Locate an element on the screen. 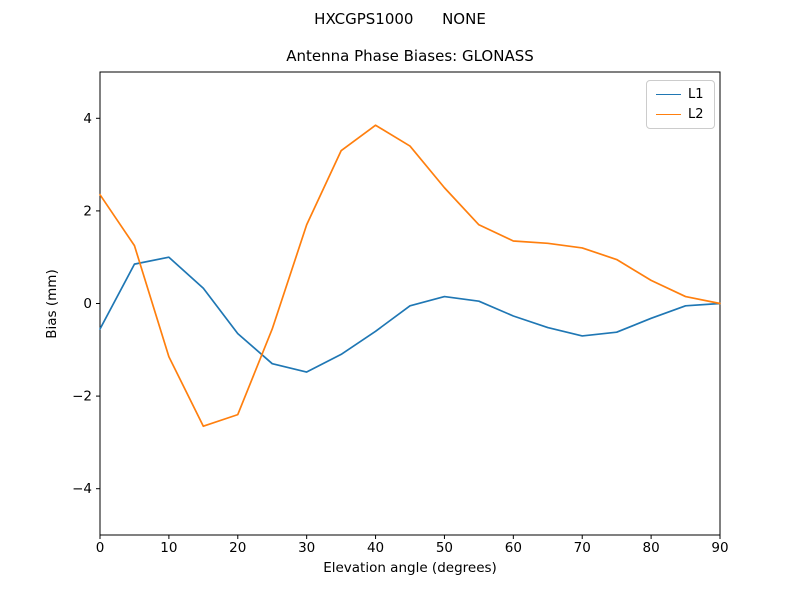 This screenshot has height=600, width=800. legend-l1-line-swatch is located at coordinates (668, 94).